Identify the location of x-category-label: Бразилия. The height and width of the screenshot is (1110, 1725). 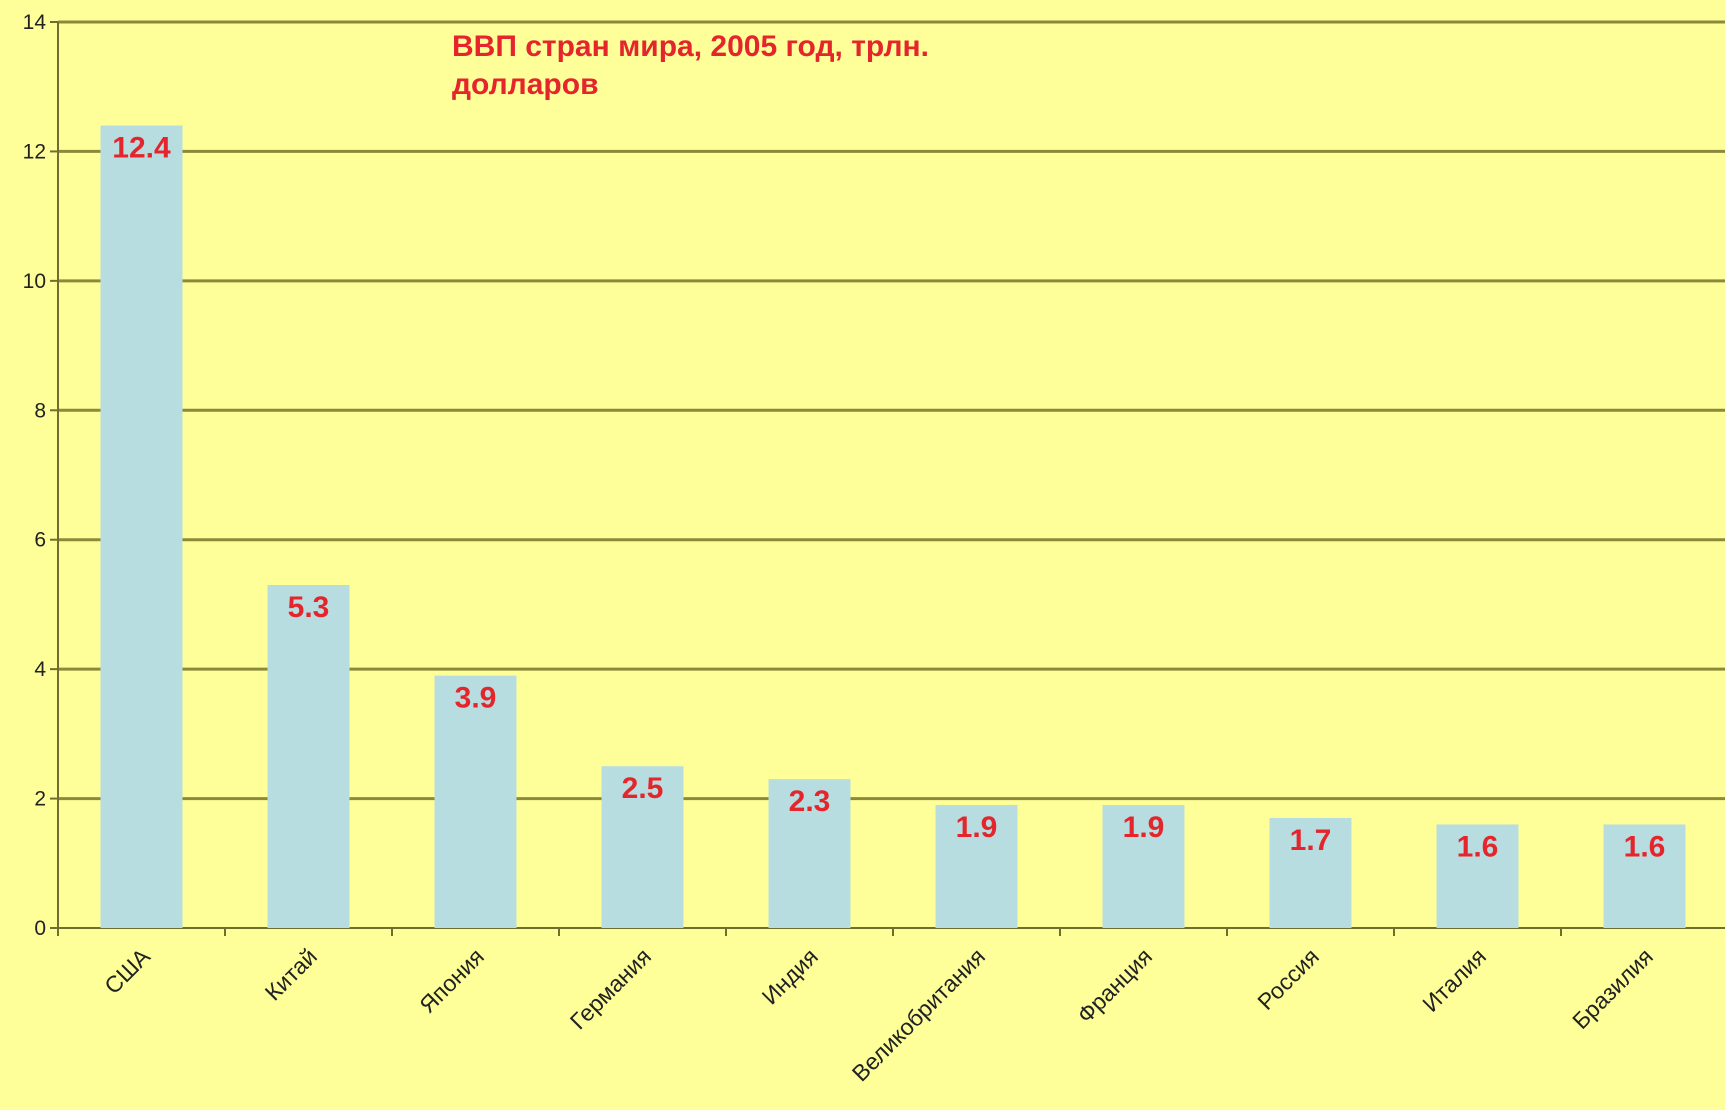
(1612, 988).